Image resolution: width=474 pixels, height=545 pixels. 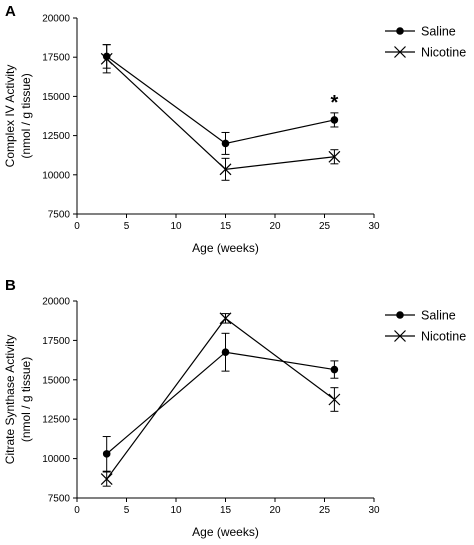 I want to click on y-axis-label-line-1: Complex IV Activity, so click(x=10, y=116).